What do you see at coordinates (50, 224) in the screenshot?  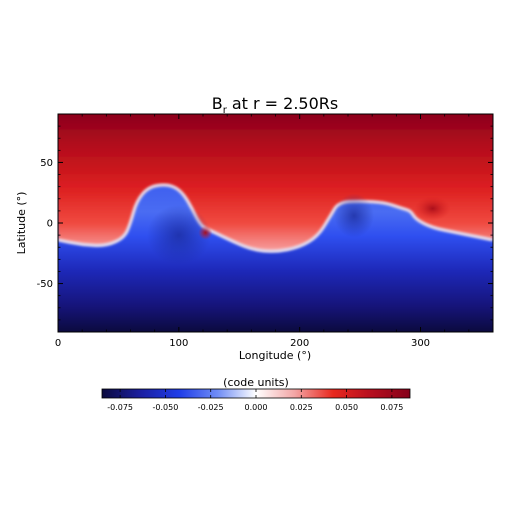 I see `y-tick-label: 0` at bounding box center [50, 224].